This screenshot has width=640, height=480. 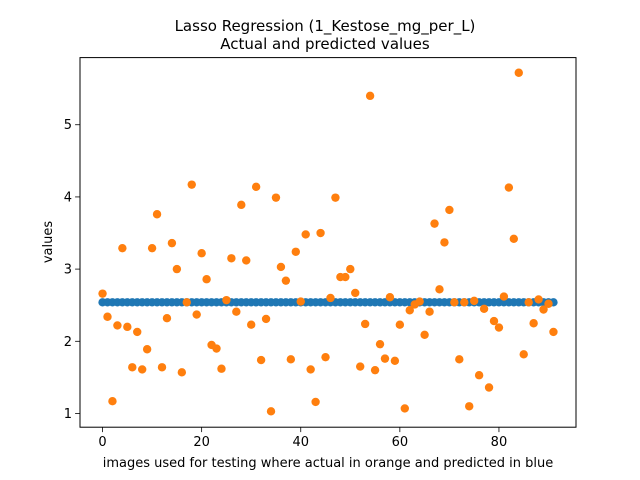 What do you see at coordinates (300, 442) in the screenshot?
I see `x-tick-label: 40` at bounding box center [300, 442].